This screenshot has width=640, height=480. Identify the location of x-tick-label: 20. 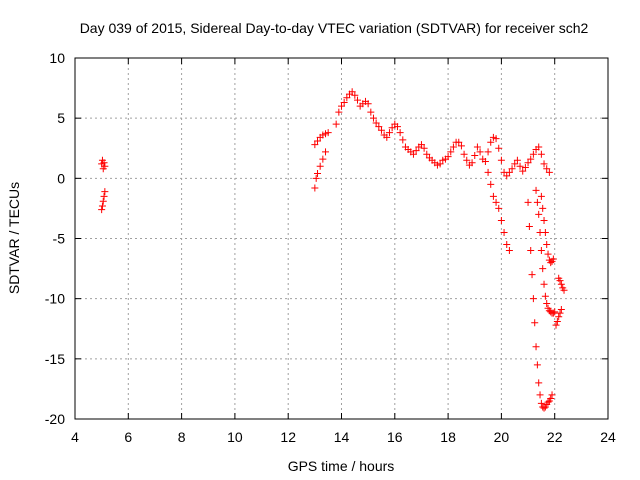
(502, 437).